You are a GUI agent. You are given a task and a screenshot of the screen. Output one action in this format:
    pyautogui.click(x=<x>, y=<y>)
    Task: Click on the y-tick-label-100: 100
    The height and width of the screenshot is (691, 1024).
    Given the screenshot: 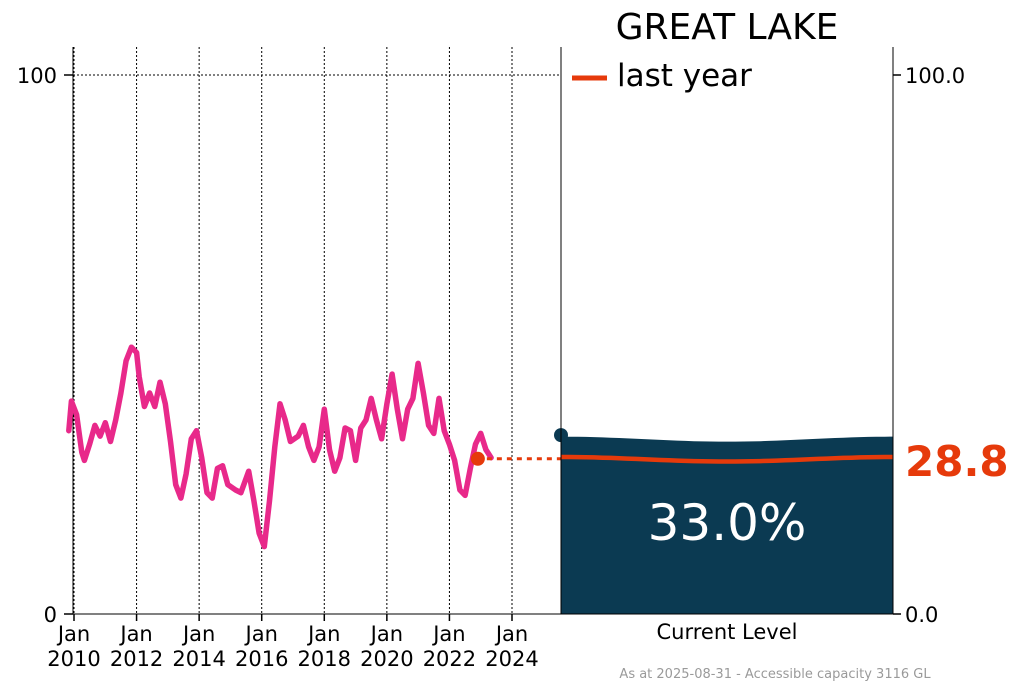 What is the action you would take?
    pyautogui.click(x=37, y=76)
    